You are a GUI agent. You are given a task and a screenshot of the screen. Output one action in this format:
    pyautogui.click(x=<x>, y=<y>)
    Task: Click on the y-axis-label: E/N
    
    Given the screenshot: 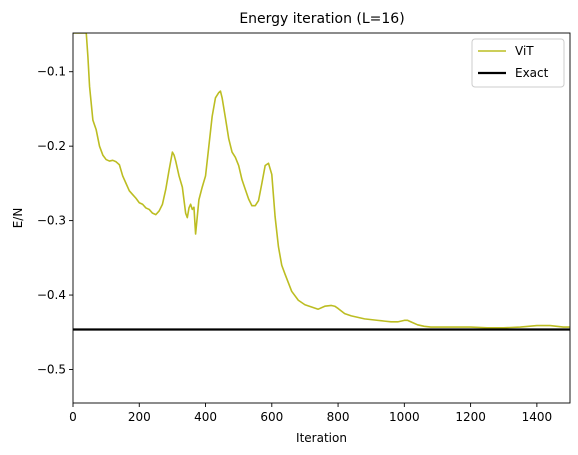 What is the action you would take?
    pyautogui.click(x=18, y=218)
    